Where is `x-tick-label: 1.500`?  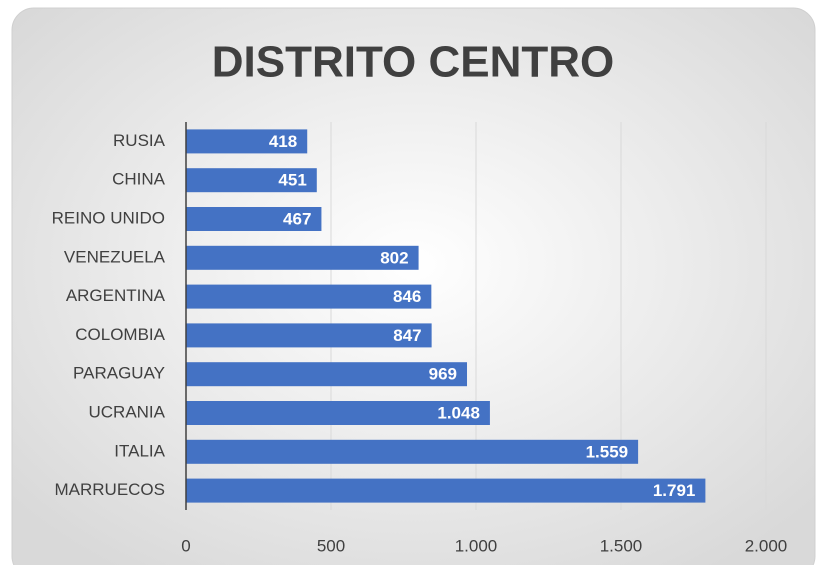
x-tick-label: 1.500 is located at coordinates (621, 545).